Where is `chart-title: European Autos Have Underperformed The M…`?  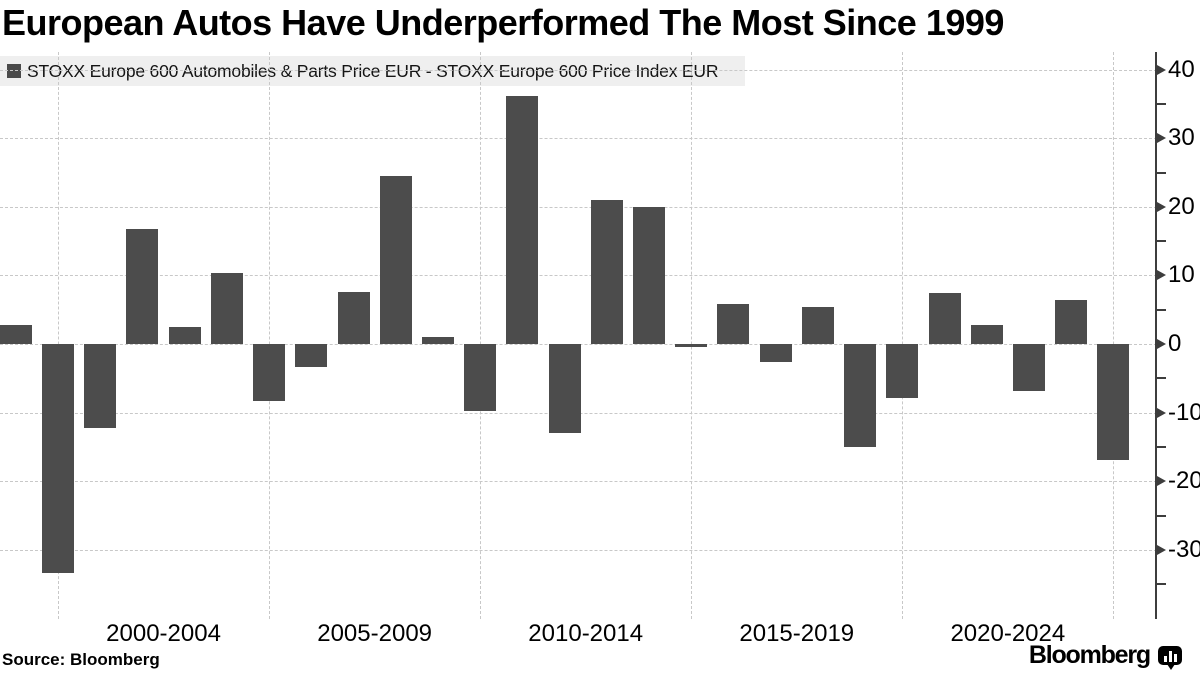
chart-title: European Autos Have Underperformed The M… is located at coordinates (503, 22).